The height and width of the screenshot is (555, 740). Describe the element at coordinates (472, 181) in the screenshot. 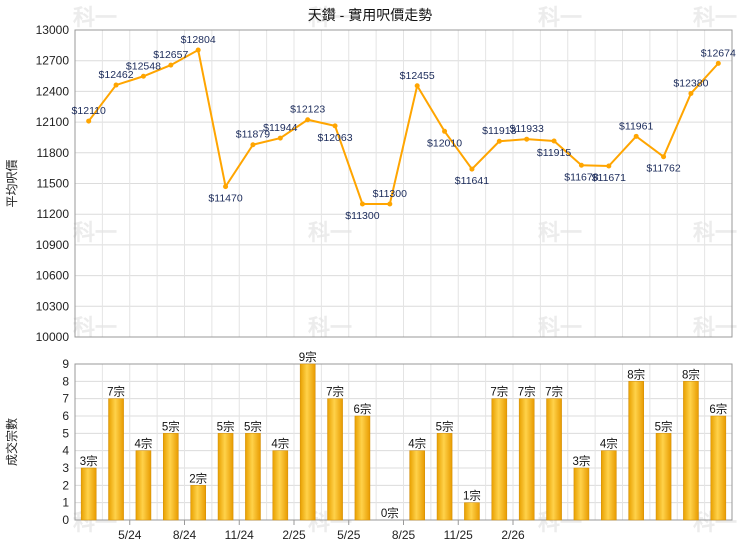

I see `price-data-label: $11641` at that location.